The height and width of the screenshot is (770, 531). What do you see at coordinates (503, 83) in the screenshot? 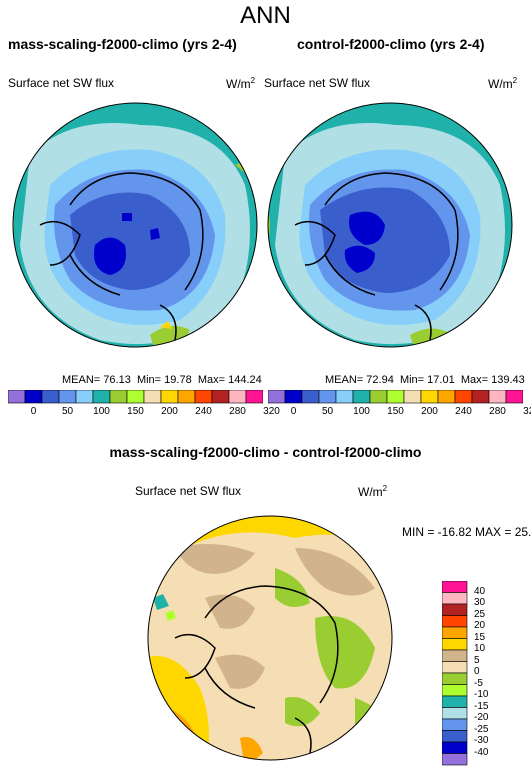
I see `panel-2-units: W/m2` at bounding box center [503, 83].